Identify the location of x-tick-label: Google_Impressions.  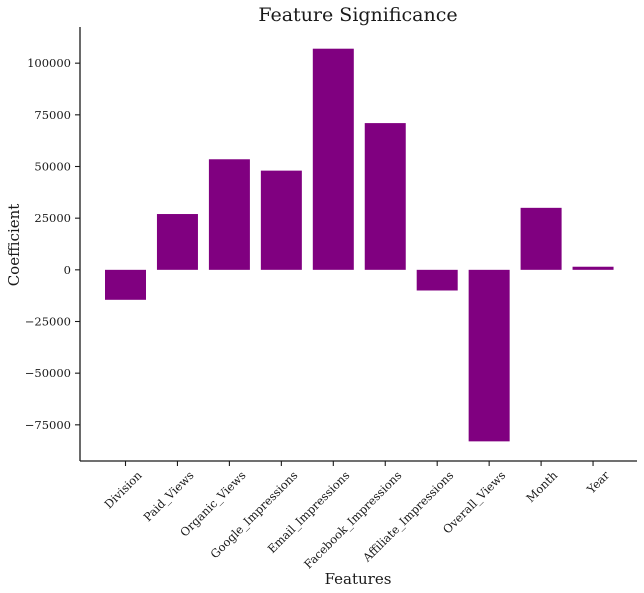
(254, 514).